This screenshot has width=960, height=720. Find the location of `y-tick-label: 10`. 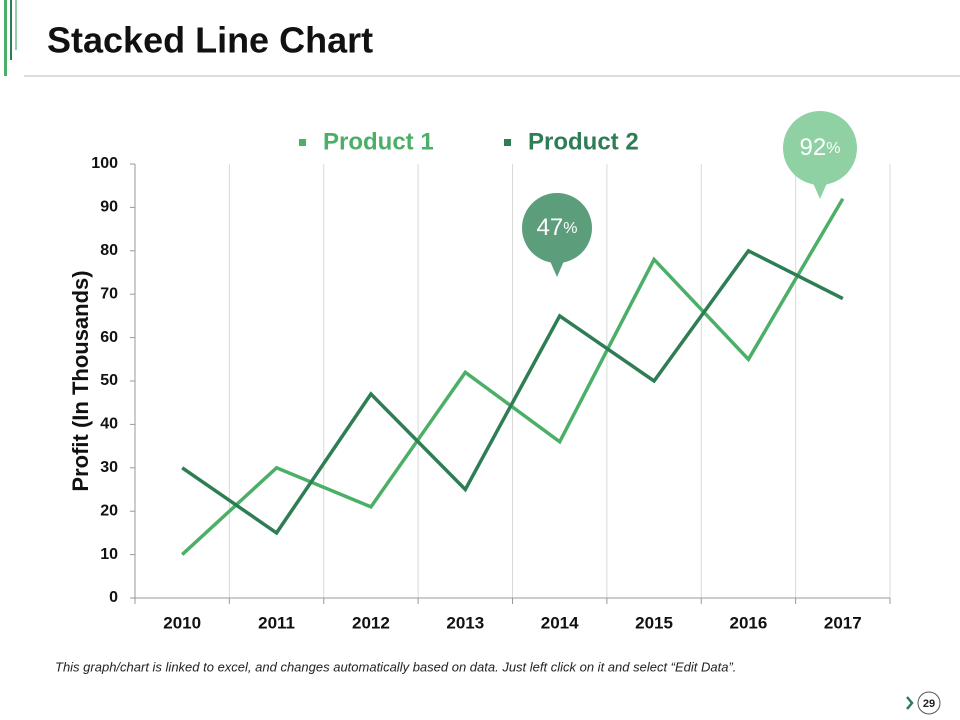

y-tick-label: 10 is located at coordinates (109, 554).